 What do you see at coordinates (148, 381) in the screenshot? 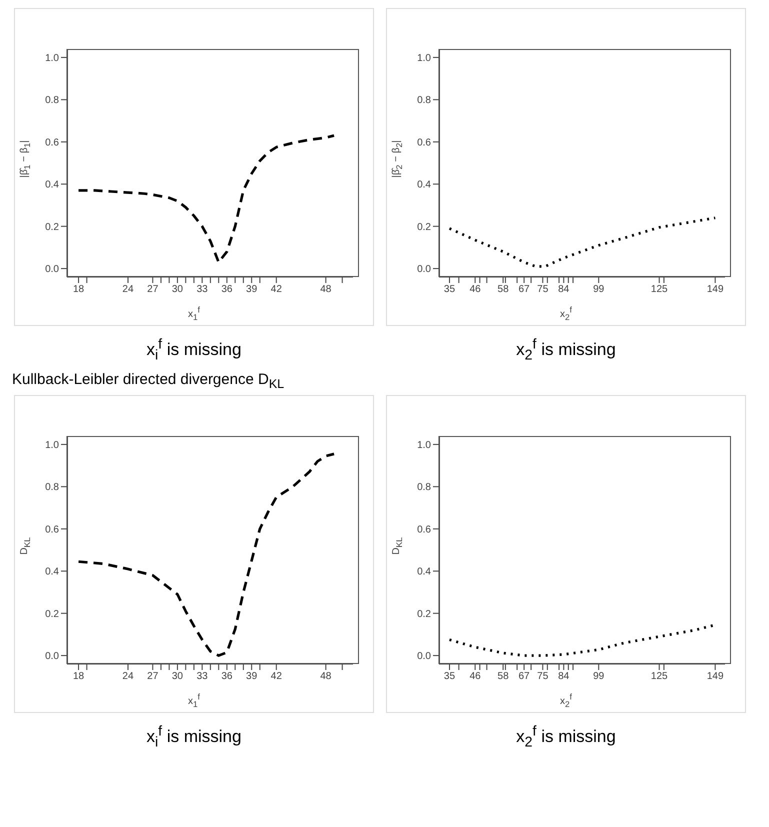
I see `chart-title: Kullback-Leibler directed divergence D$_{KL}$` at bounding box center [148, 381].